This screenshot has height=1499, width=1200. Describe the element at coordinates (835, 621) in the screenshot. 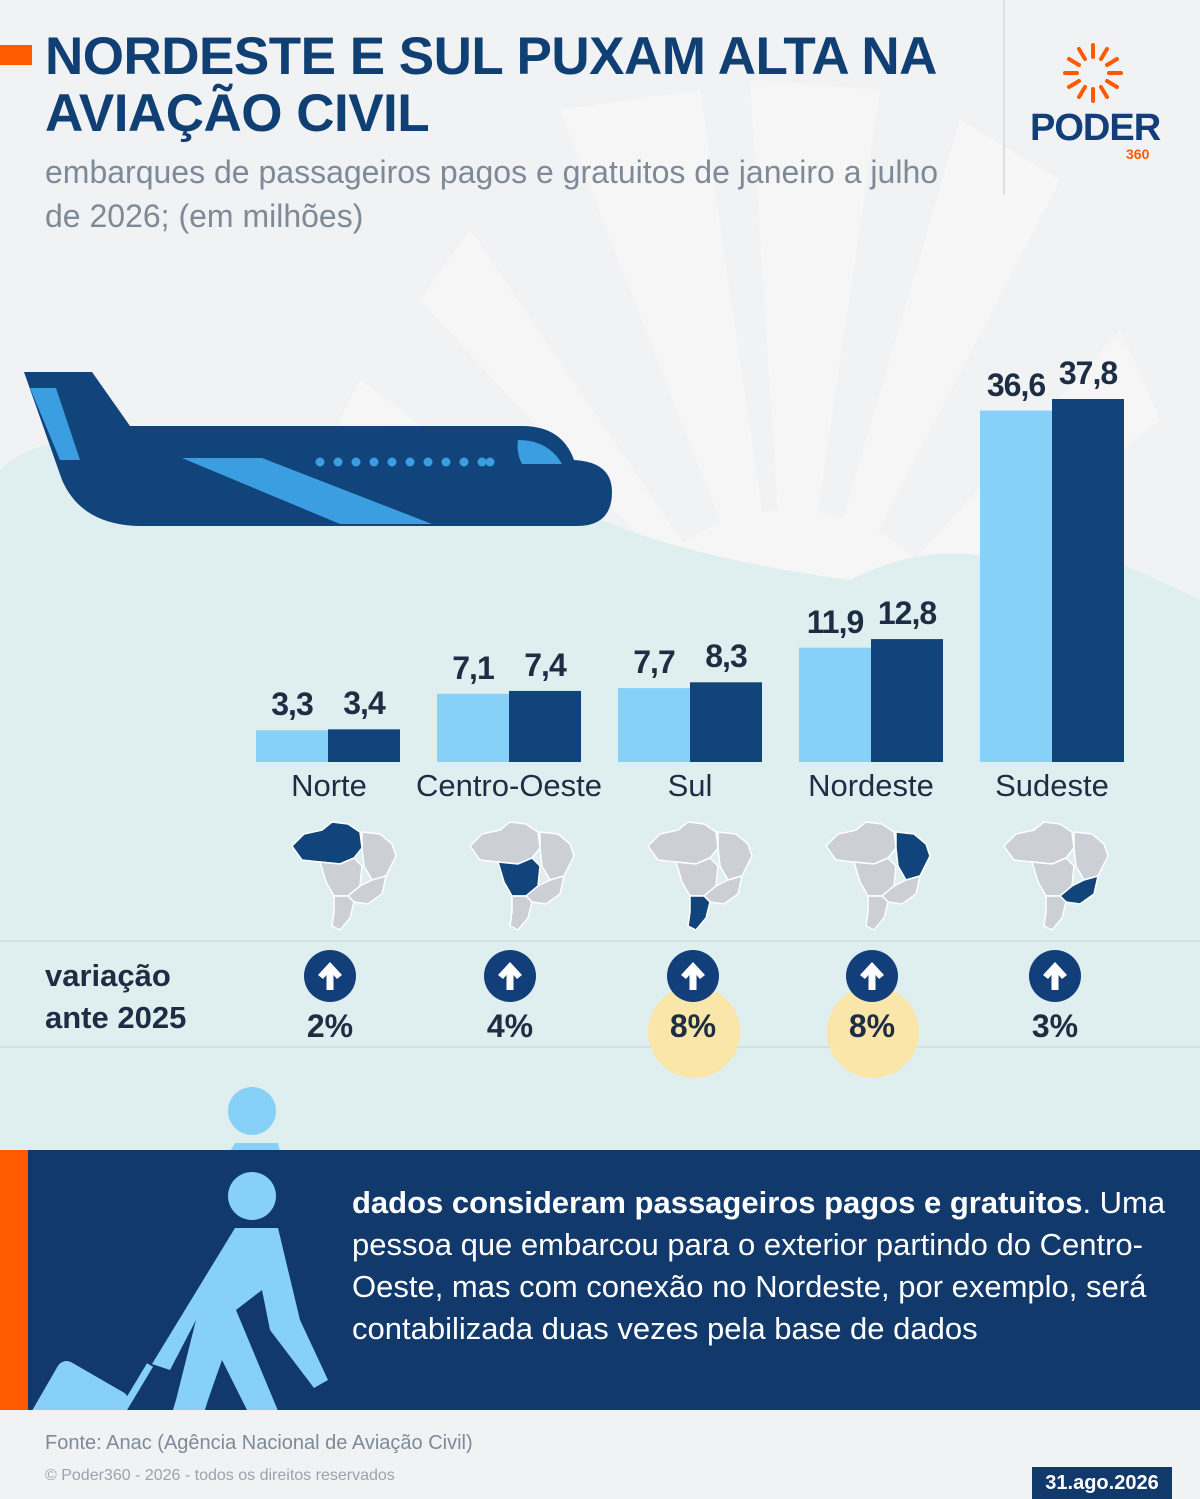

I see `bar-value-label: 11,9` at that location.